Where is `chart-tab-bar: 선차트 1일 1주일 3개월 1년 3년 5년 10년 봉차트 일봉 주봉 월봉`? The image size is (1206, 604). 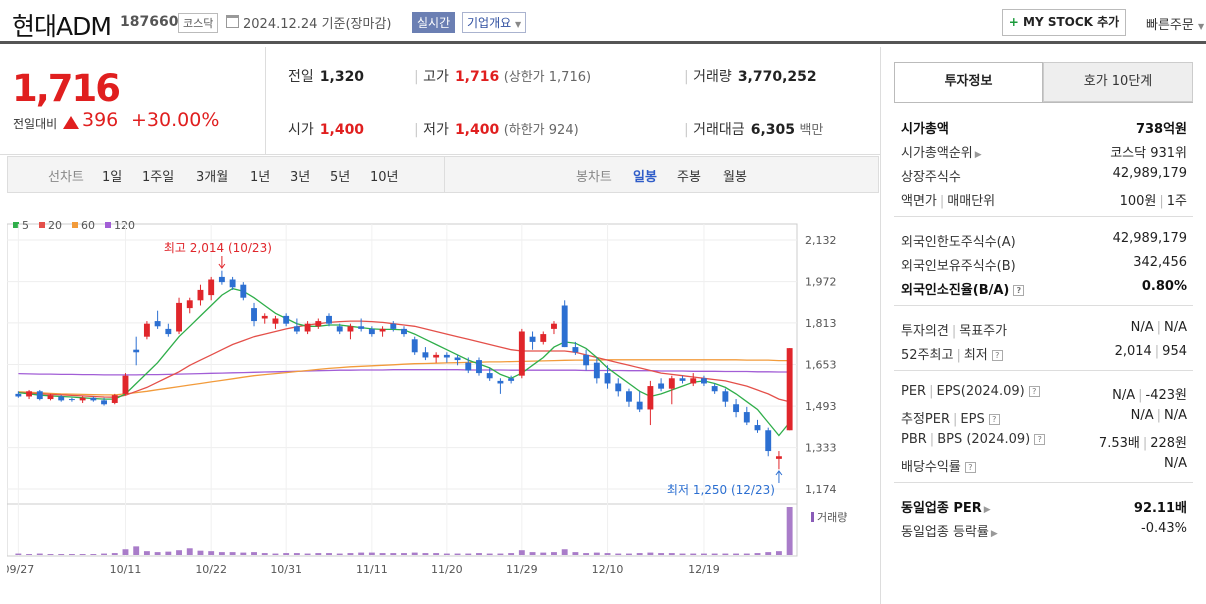 chart-tab-bar: 선차트 1일 1주일 3개월 1년 3년 5년 10년 봉차트 일봉 주봉 월봉 is located at coordinates (443, 174).